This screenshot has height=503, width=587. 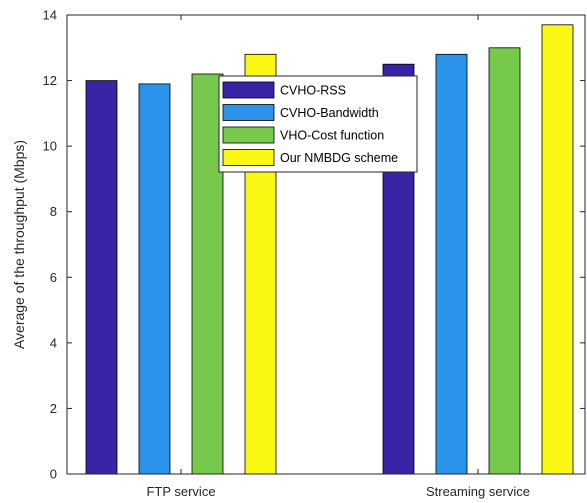 I want to click on legend-label: CVHO-RSS, so click(x=313, y=91).